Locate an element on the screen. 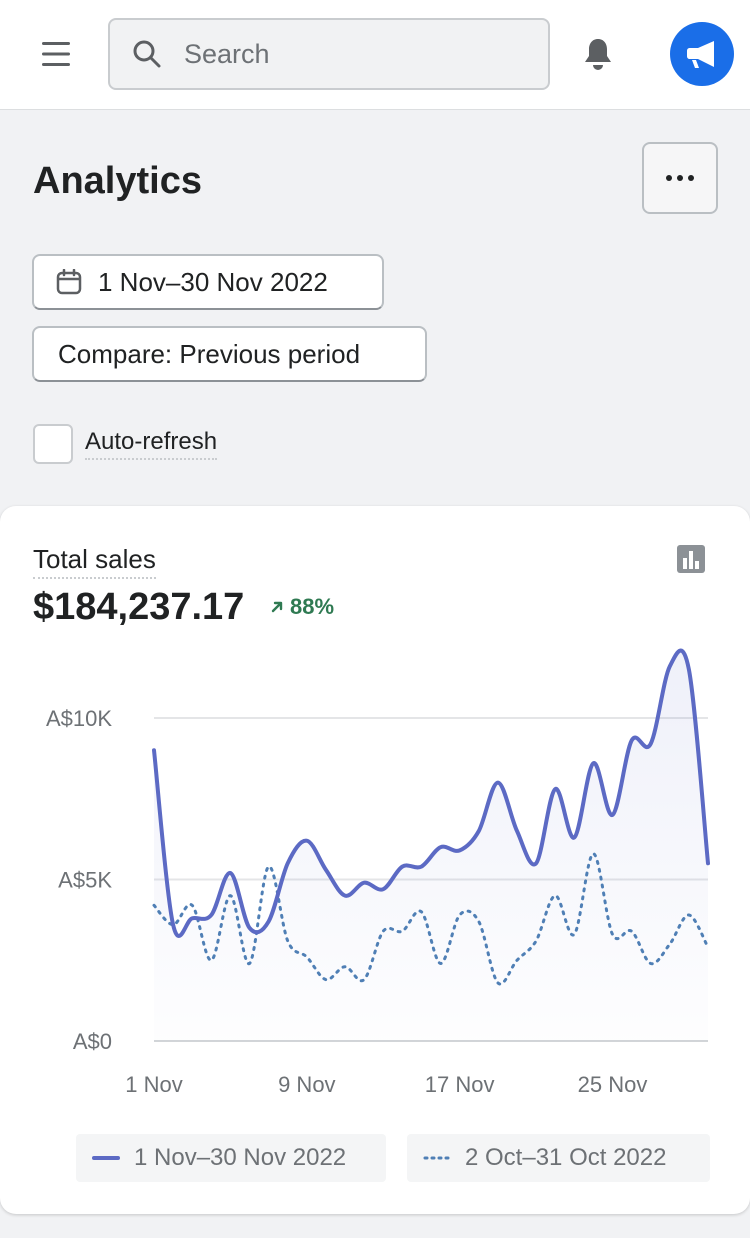 The height and width of the screenshot is (1238, 750). page-title: Analytics is located at coordinates (117, 181).